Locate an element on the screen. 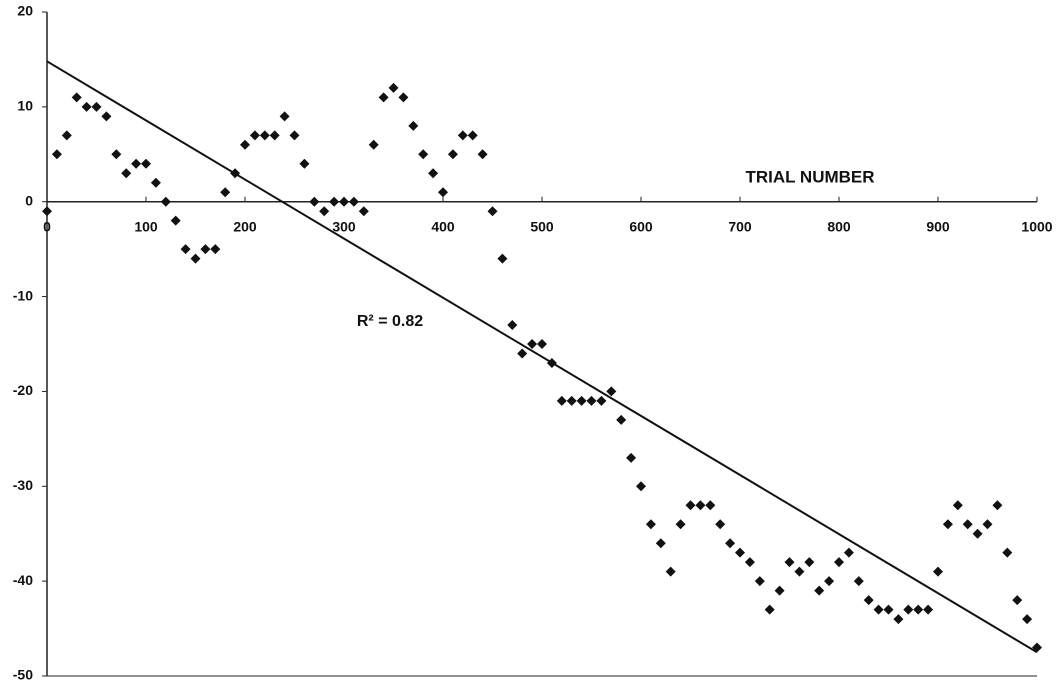 The height and width of the screenshot is (685, 1059). x-tick-label: 1000 is located at coordinates (1036, 226).